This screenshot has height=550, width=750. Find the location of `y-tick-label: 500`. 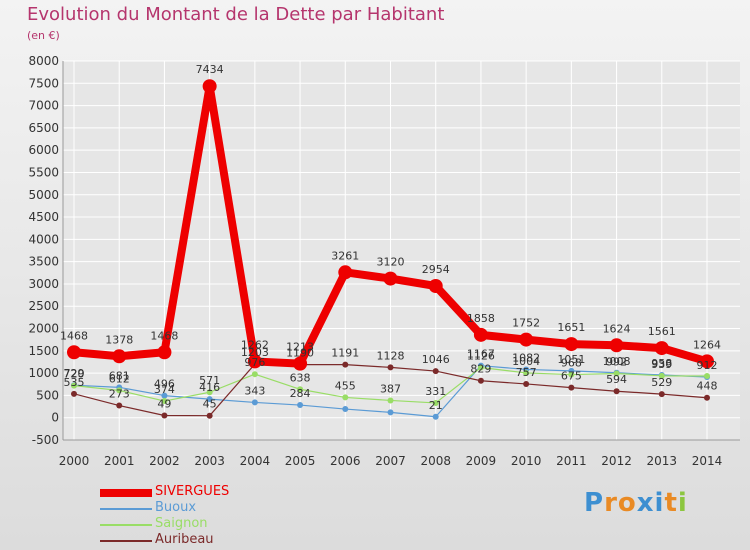

y-tick-label: 500 is located at coordinates (47, 395).